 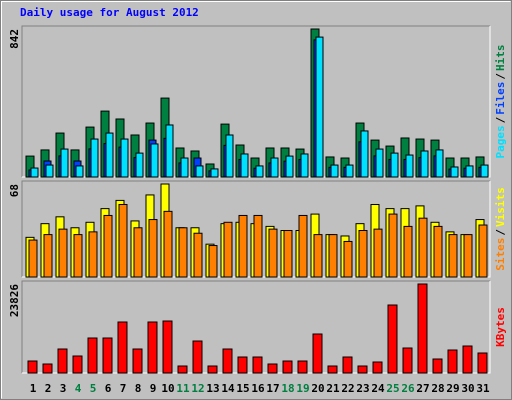 I want to click on x-tick-label: 24, so click(x=378, y=388).